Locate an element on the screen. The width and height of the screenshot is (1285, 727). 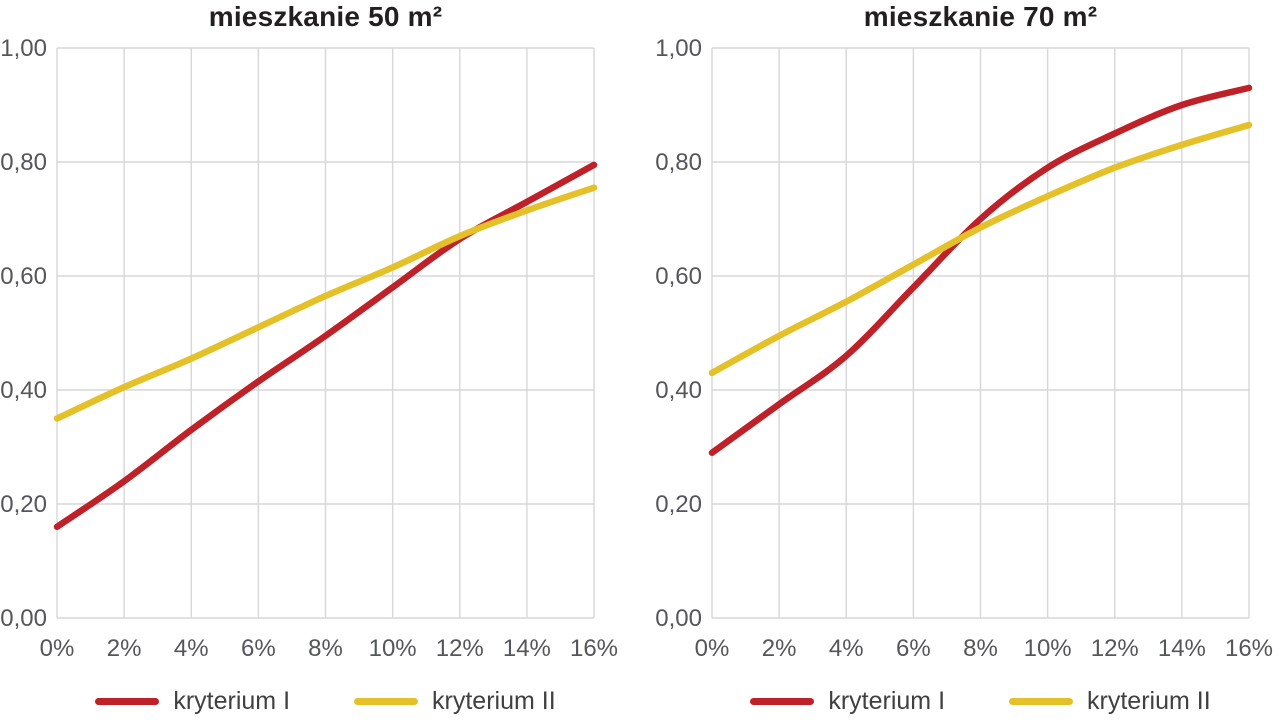
legend-50: kryterium I kryterium II is located at coordinates (325, 701).